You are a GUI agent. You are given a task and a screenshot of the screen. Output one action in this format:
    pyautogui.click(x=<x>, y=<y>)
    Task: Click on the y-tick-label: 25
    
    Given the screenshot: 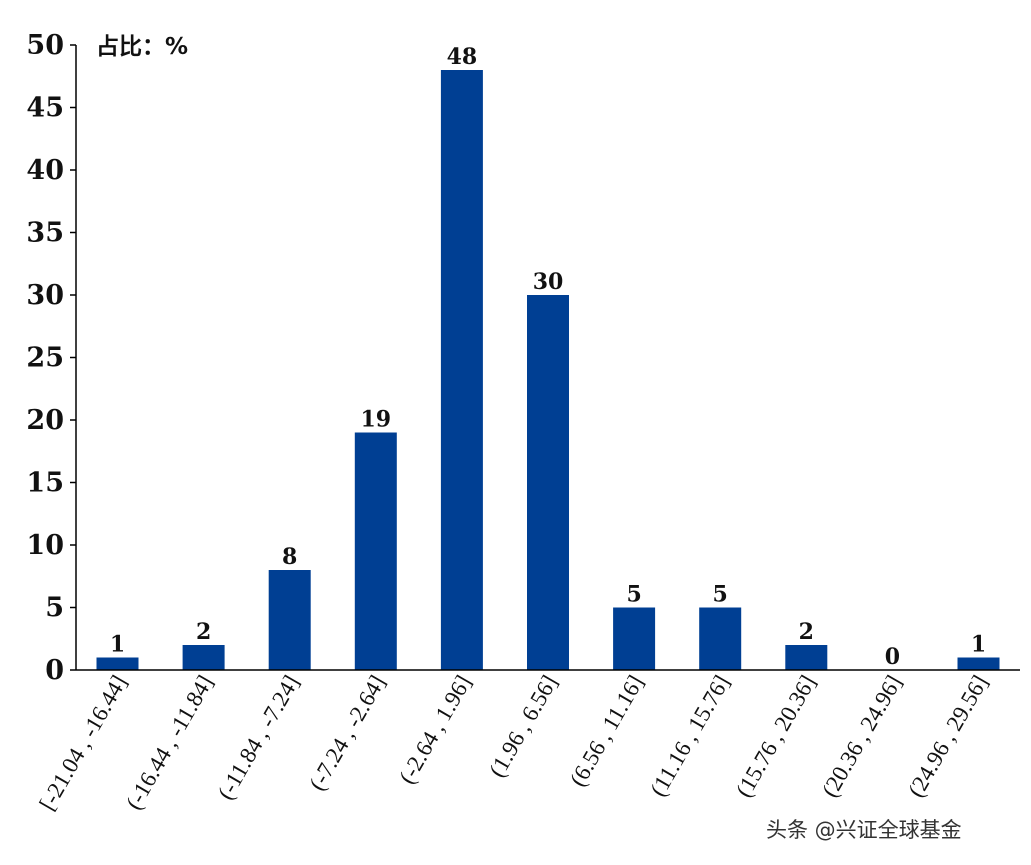 What is the action you would take?
    pyautogui.click(x=45, y=358)
    